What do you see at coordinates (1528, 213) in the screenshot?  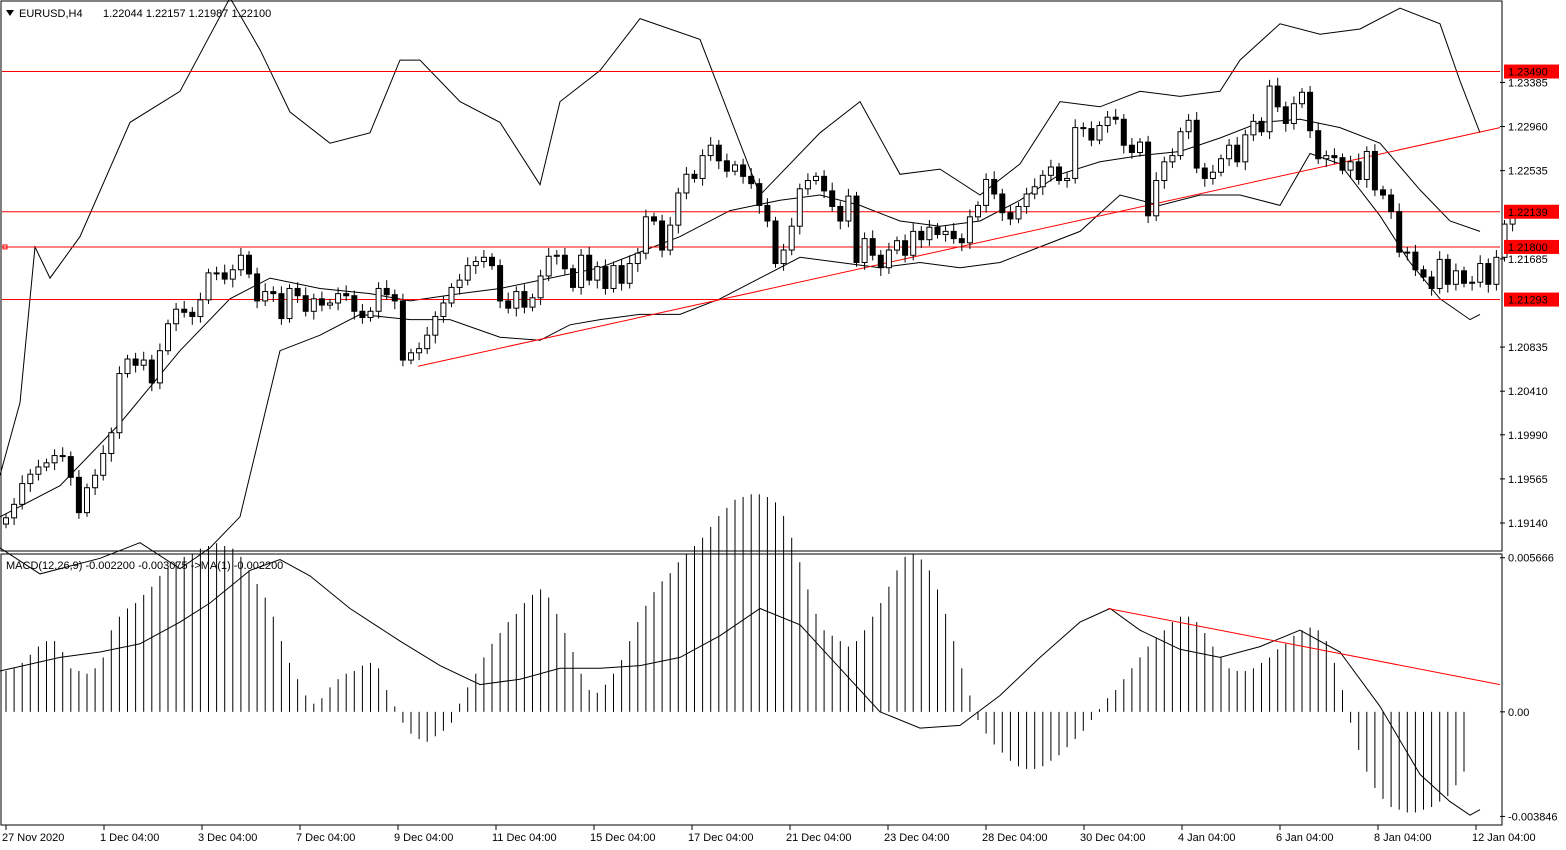 I see `level-tag-label: 1.22139` at bounding box center [1528, 213].